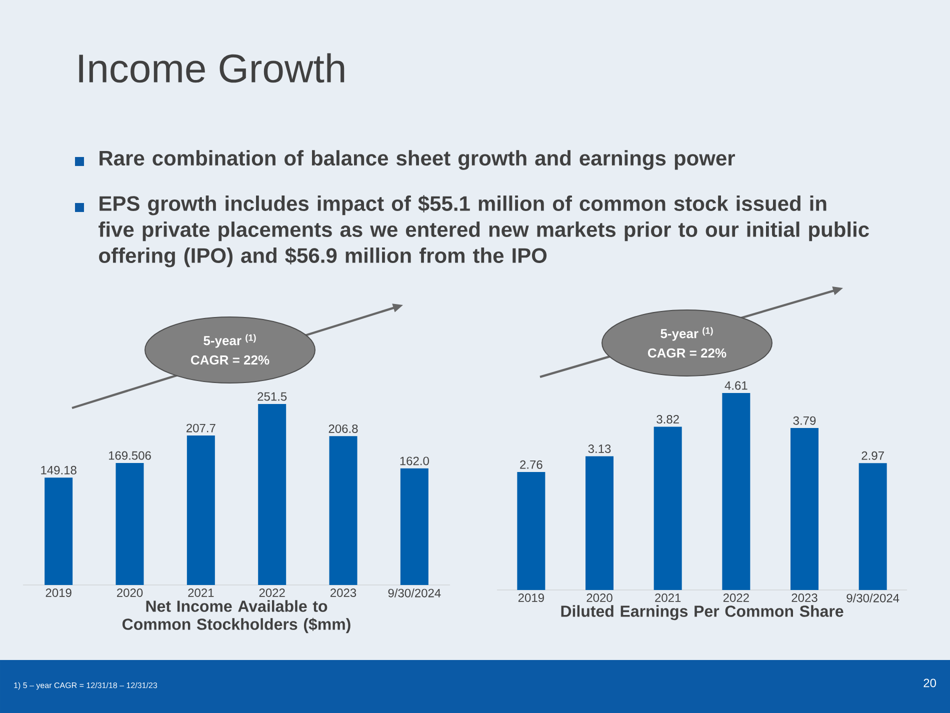 The height and width of the screenshot is (713, 950). What do you see at coordinates (483, 231) in the screenshot?
I see `text: EPS growth includes impact of $55.1 million of common stock issued in five private placements as we entered new markets prior to our initial public offering (IPO) and $56.9 million from the IPO` at bounding box center [483, 231].